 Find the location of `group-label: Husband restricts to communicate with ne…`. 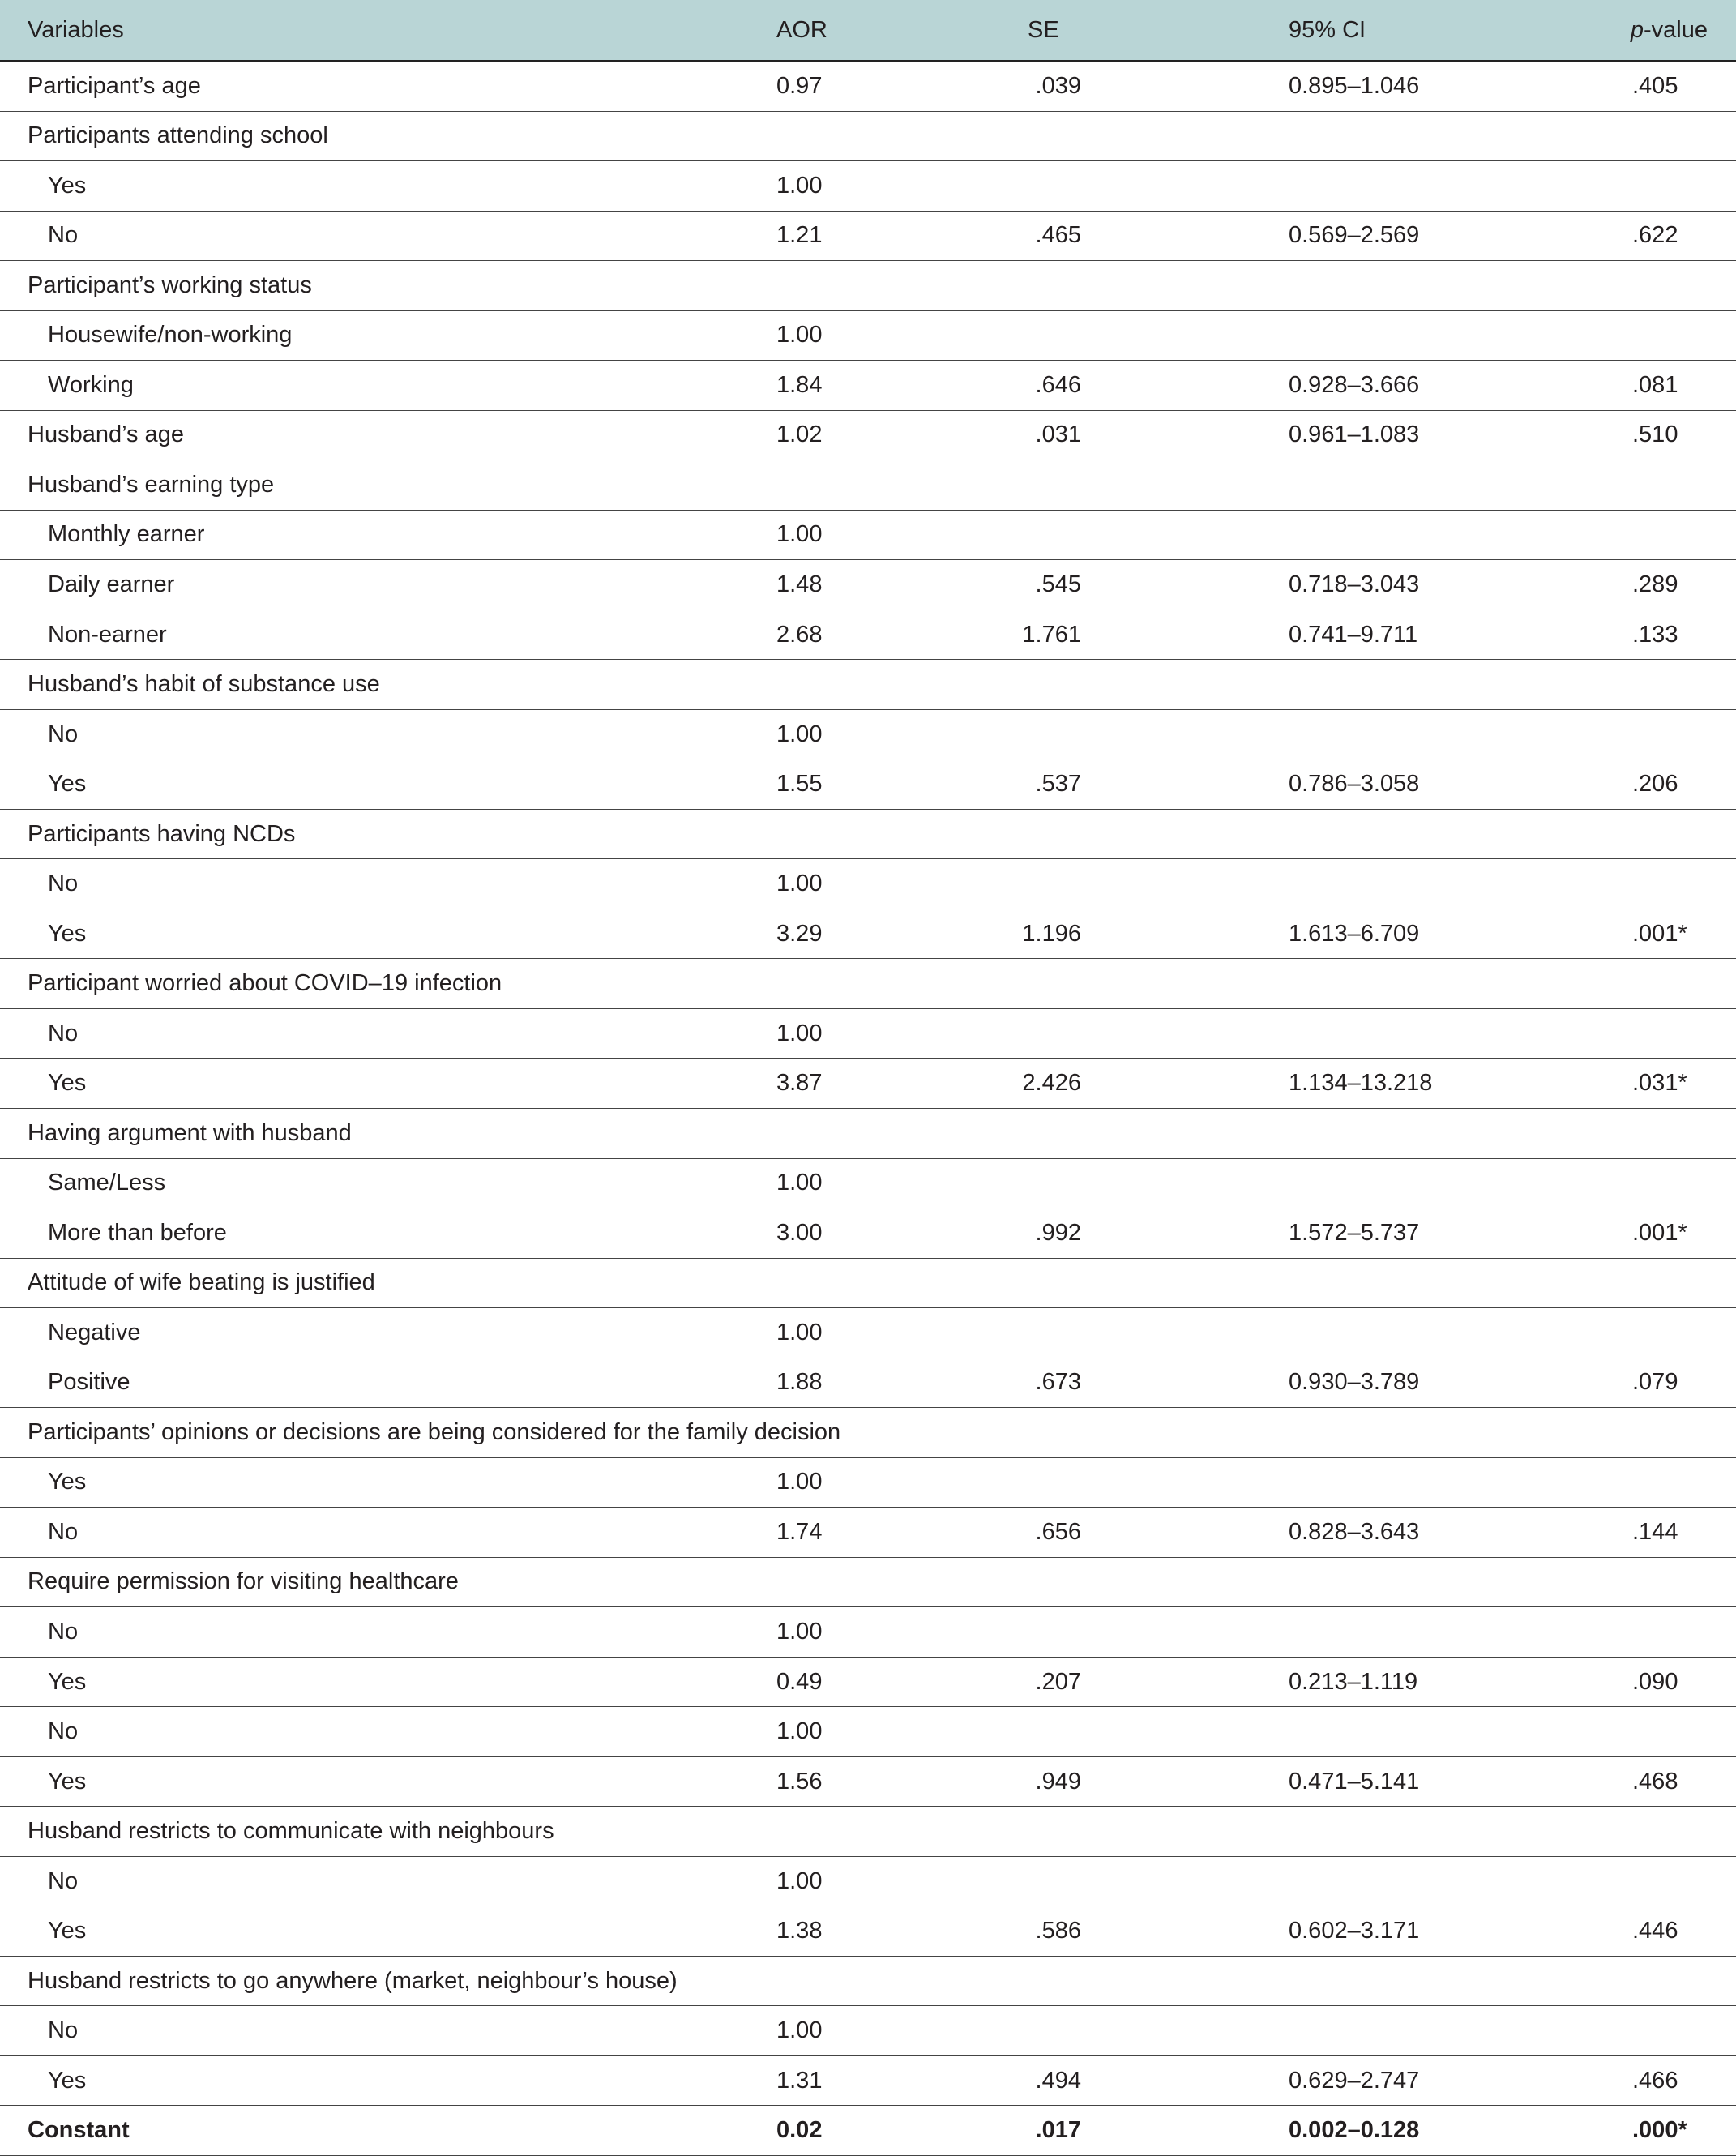

group-label: Husband restricts to communicate with ne… is located at coordinates (291, 1831).